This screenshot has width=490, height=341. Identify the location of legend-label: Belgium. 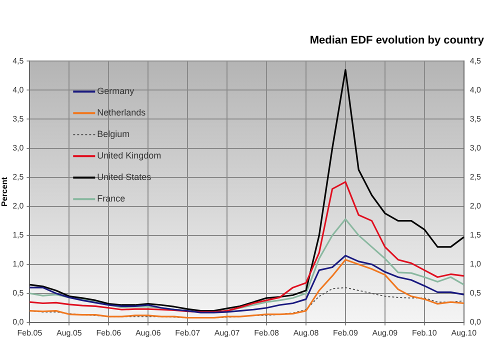
(113, 134).